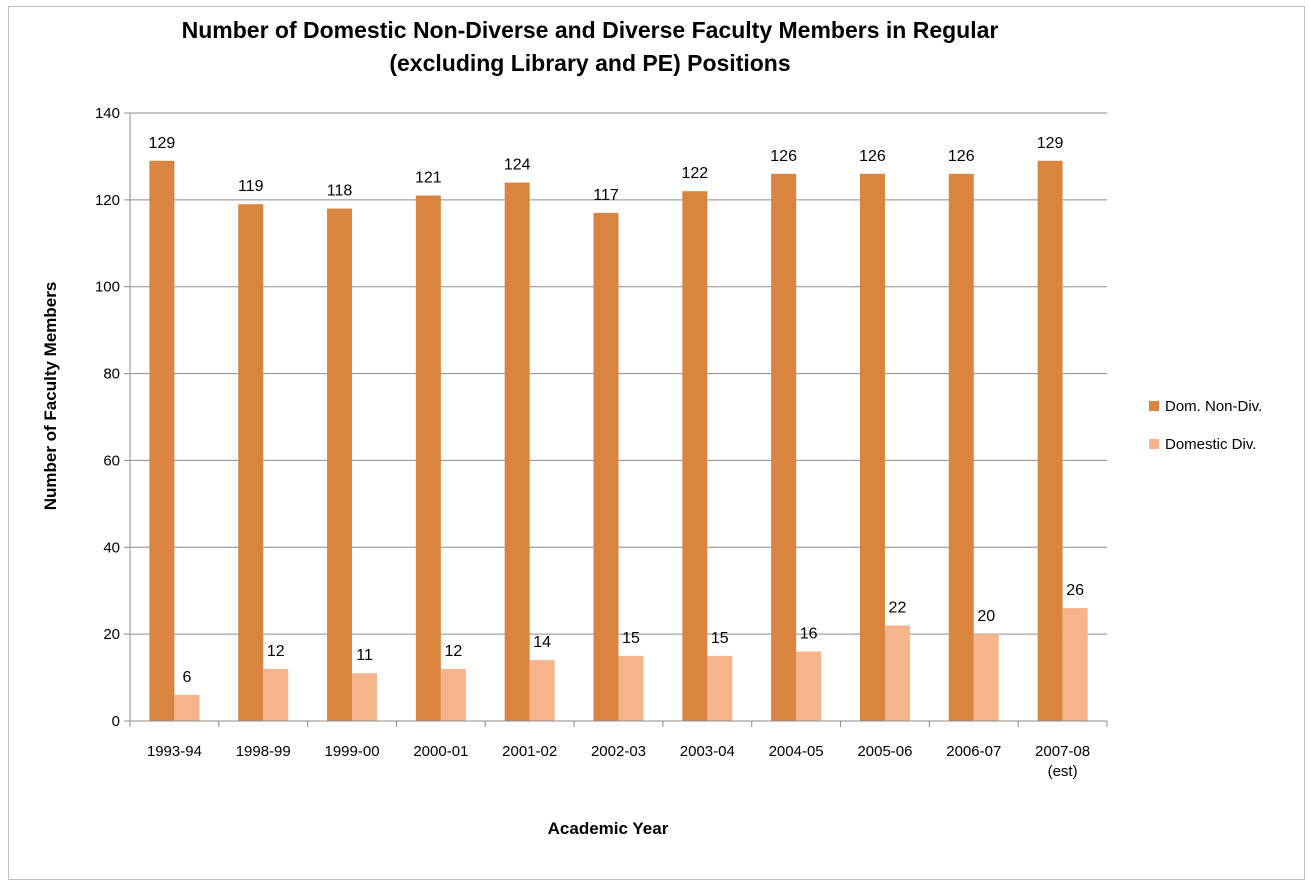 This screenshot has height=884, width=1309. What do you see at coordinates (529, 751) in the screenshot?
I see `x-tick-label: 2001-02` at bounding box center [529, 751].